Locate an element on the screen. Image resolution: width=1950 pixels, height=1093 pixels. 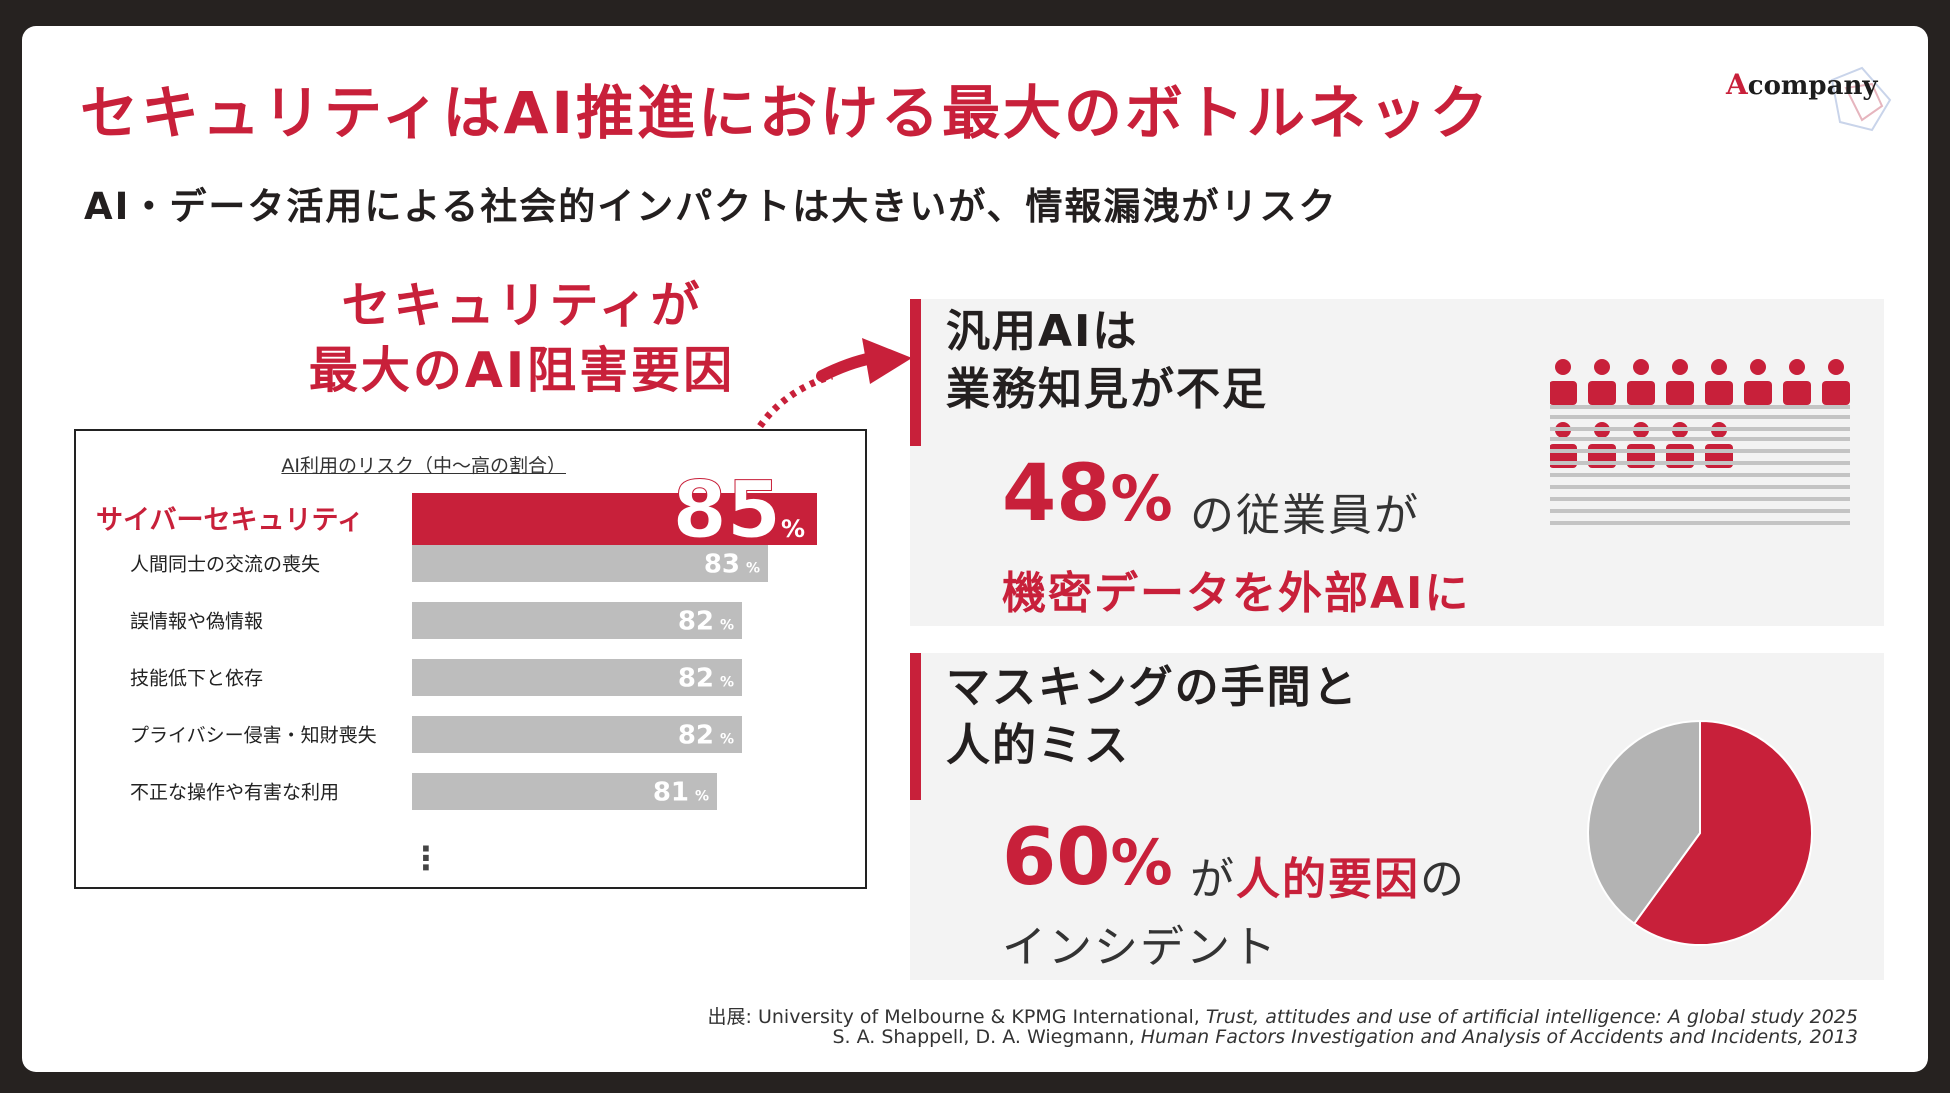
panel-2-text-1: が人的要因の is located at coordinates (1328, 875).